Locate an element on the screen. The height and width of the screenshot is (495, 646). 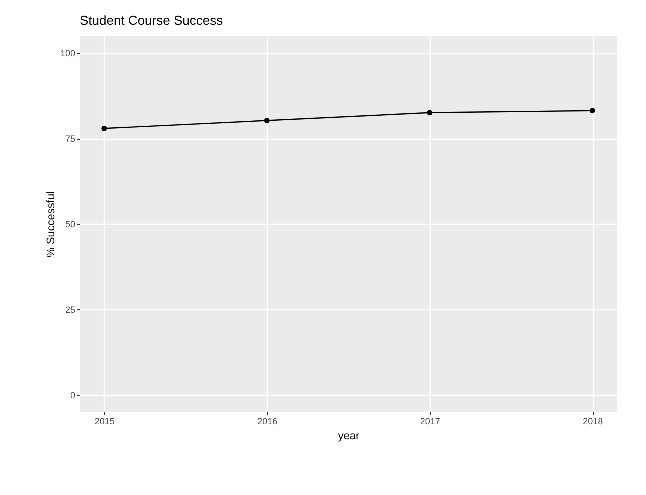
x-tick-label: 2018 is located at coordinates (593, 421).